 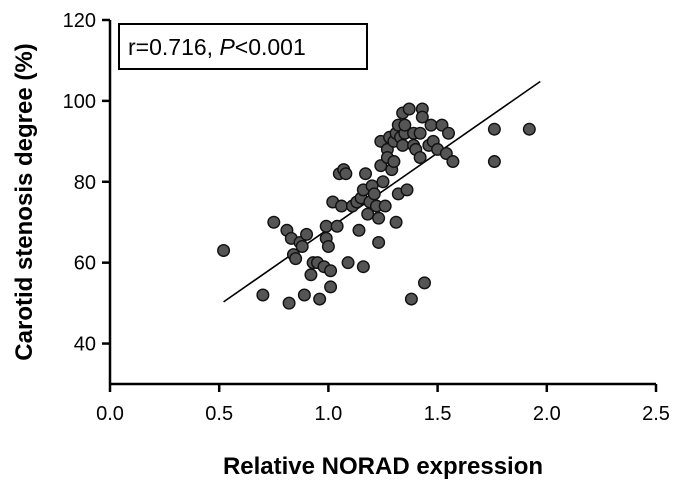 I want to click on annotation-suffix: <0.001, so click(x=270, y=47).